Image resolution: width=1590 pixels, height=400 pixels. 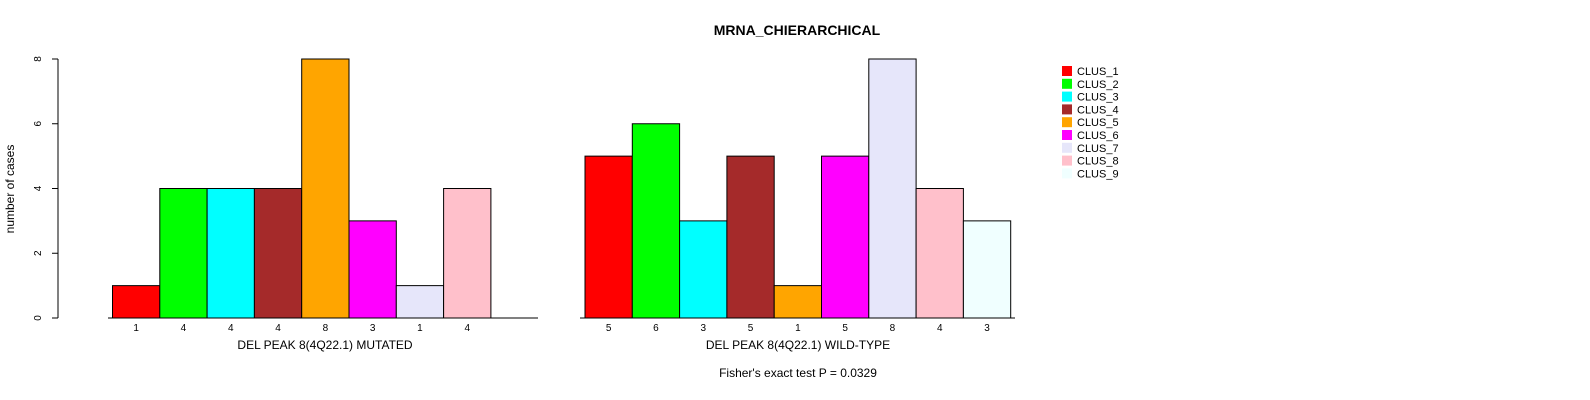 I want to click on legend-label-1: CLUS_1, so click(x=1098, y=72).